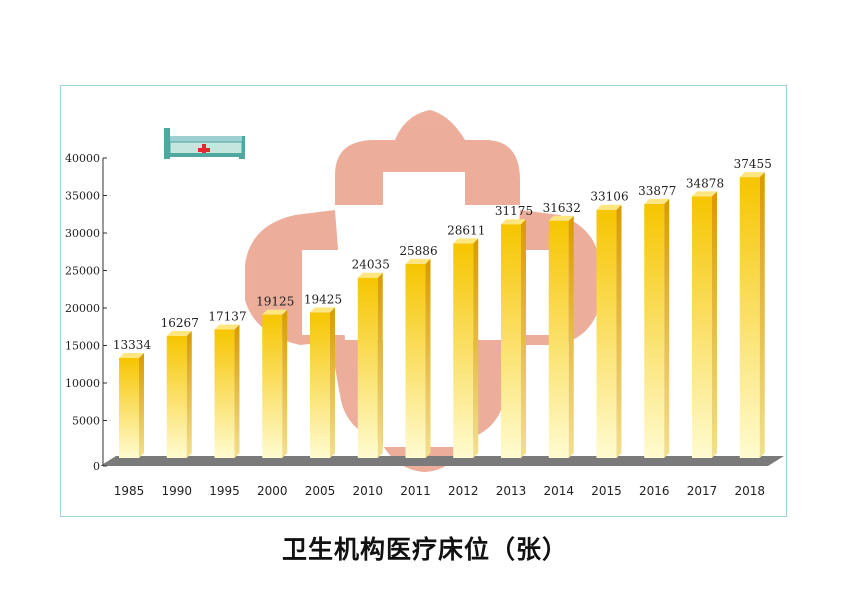 This screenshot has height=607, width=850. What do you see at coordinates (82, 346) in the screenshot?
I see `y-tick-label: 15000` at bounding box center [82, 346].